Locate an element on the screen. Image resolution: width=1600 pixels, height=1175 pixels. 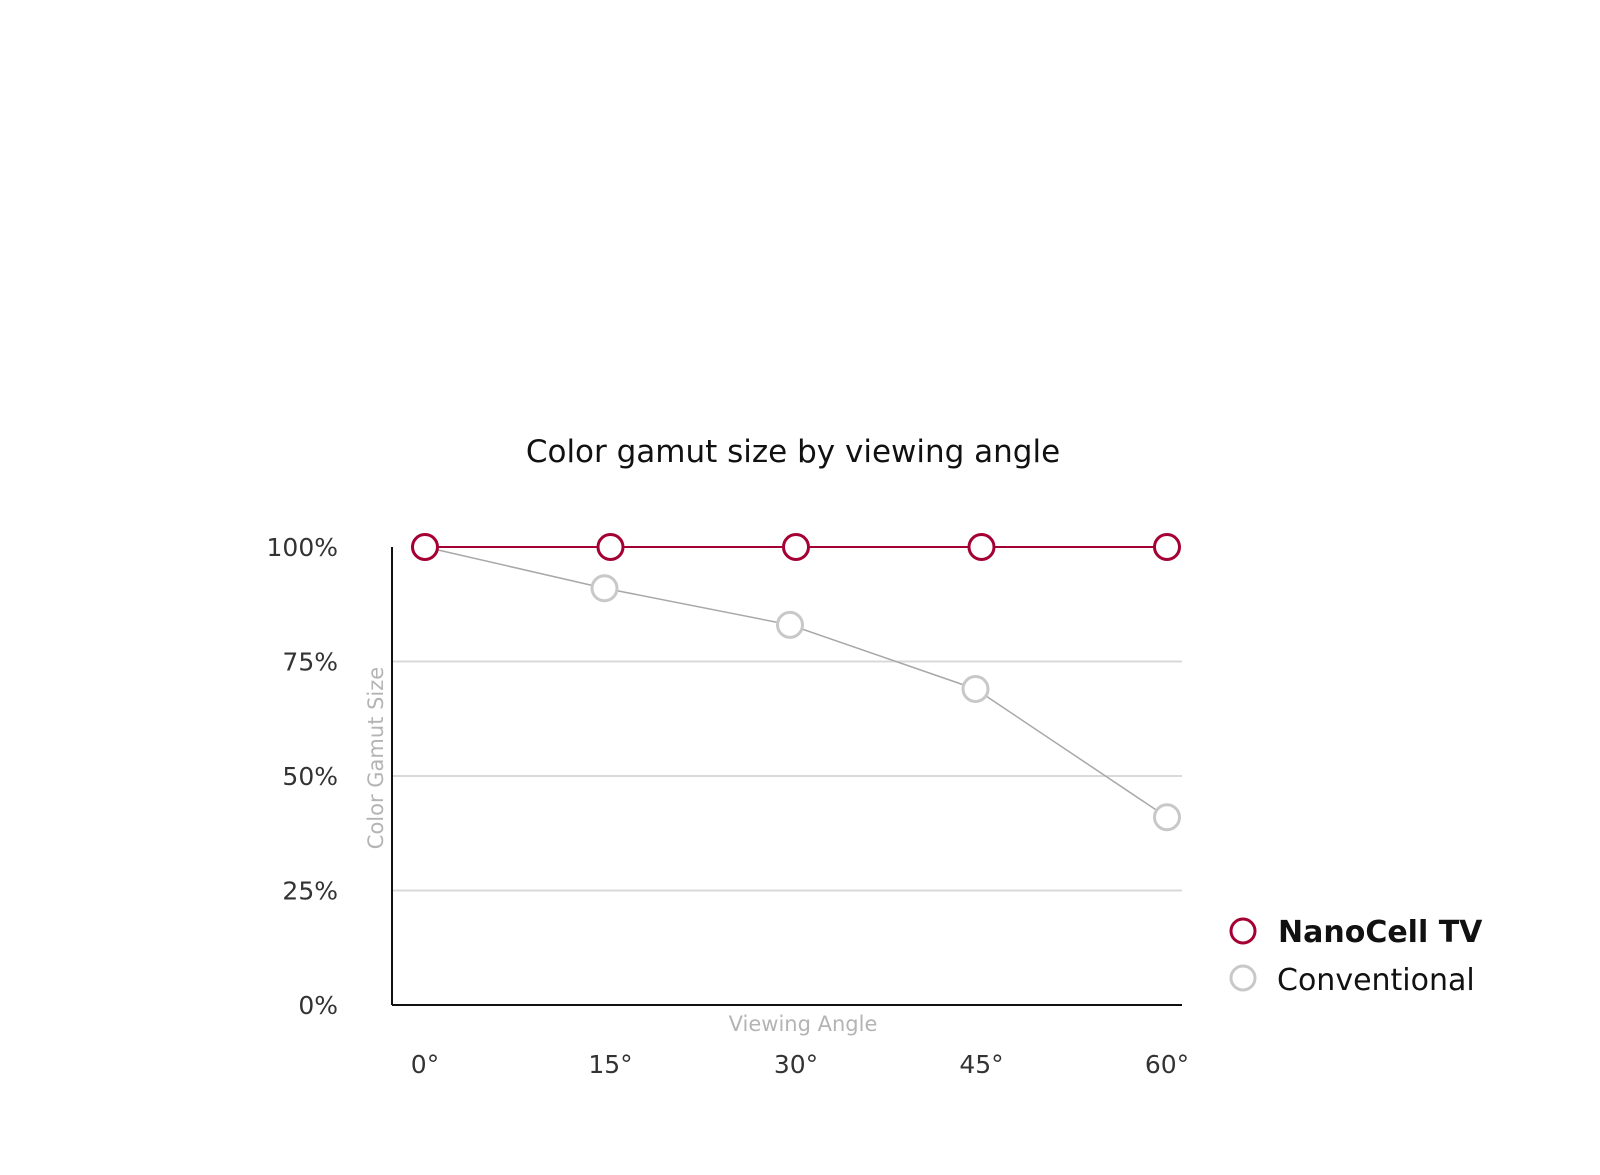
legend-marker-conventional is located at coordinates (1243, 978).